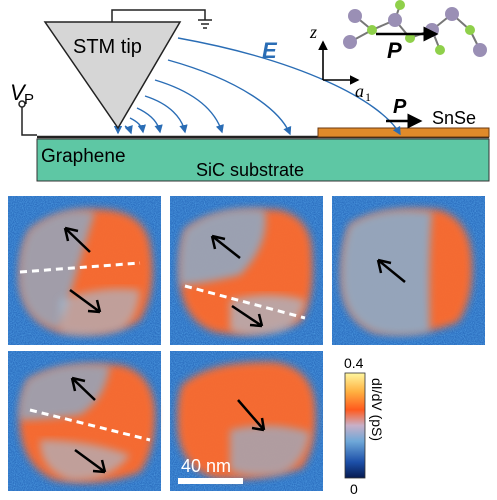 This screenshot has width=497, height=500. I want to click on field-label: E, so click(270, 50).